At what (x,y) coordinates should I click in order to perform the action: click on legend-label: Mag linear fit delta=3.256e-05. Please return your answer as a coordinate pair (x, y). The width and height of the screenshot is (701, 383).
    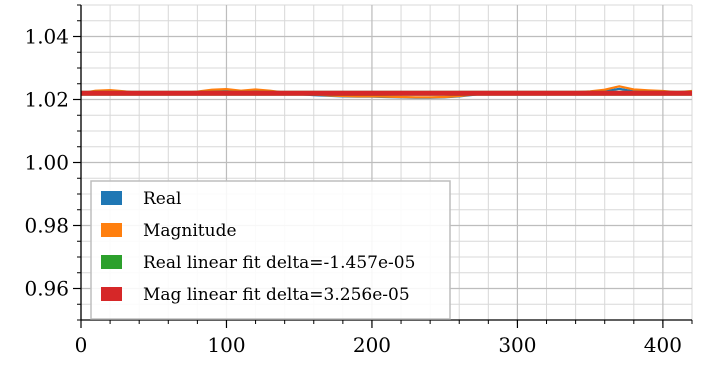
    Looking at the image, I should click on (276, 295).